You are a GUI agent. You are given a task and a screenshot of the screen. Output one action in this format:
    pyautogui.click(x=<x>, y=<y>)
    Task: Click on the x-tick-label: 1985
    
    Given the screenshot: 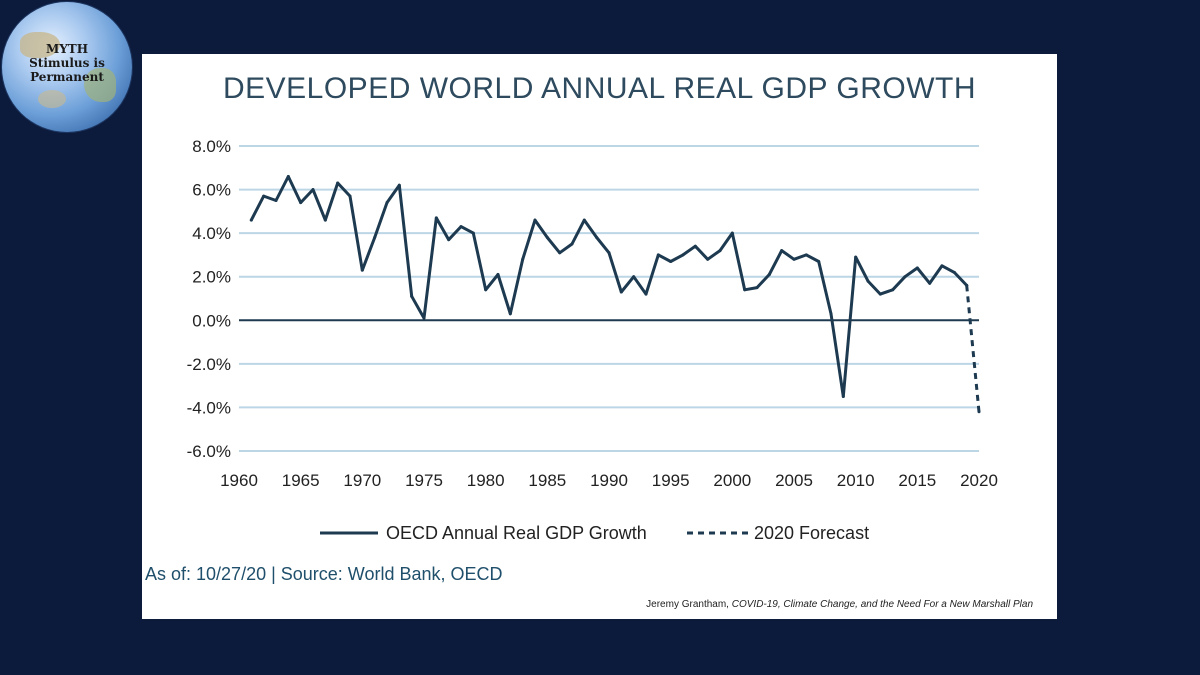 What is the action you would take?
    pyautogui.click(x=547, y=480)
    